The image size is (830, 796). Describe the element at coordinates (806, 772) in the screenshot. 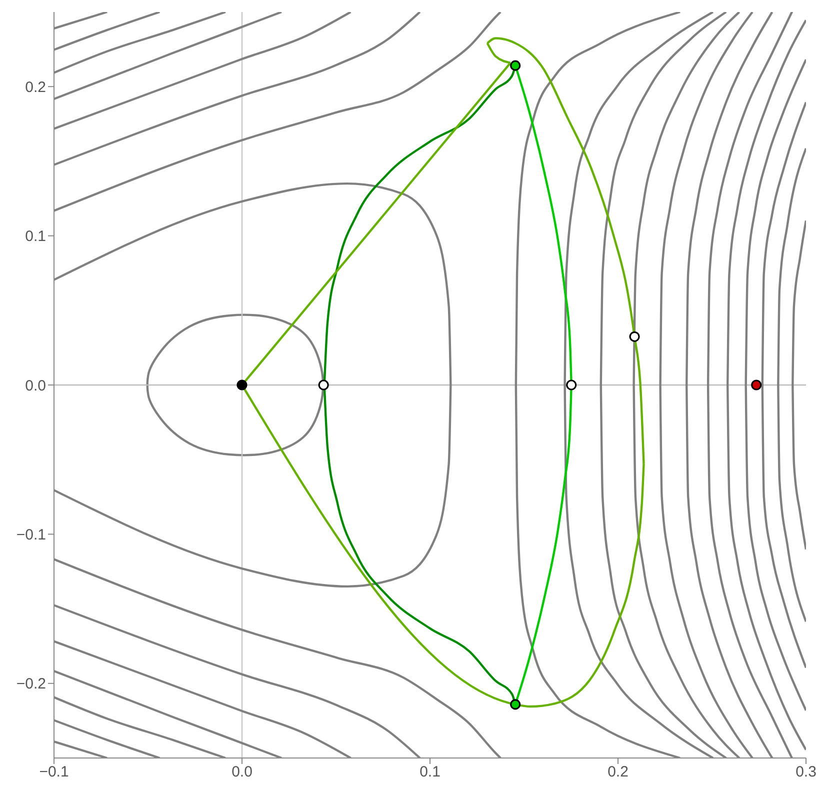

I see `x-tick-label: 0.3` at that location.